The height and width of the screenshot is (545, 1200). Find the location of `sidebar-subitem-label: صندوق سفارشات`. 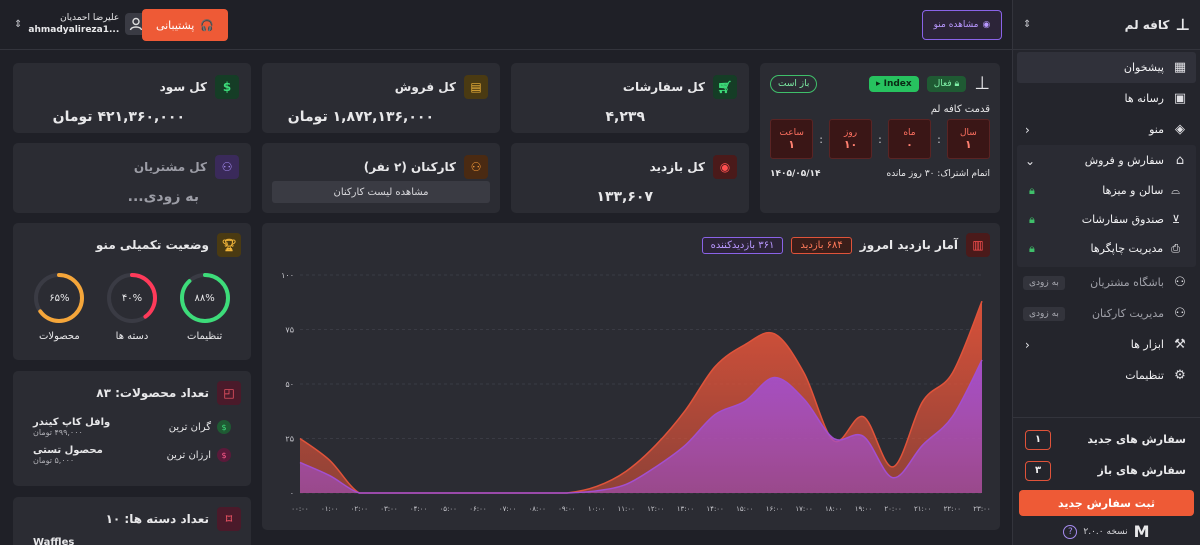

sidebar-subitem-label: صندوق سفارشات is located at coordinates (1122, 219).